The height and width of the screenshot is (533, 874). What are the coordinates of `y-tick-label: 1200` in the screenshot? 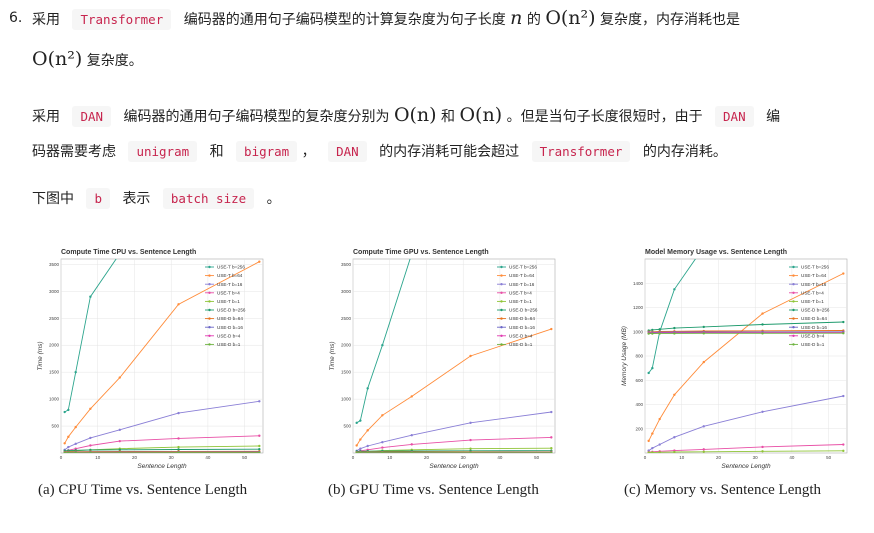 It's located at (638, 307).